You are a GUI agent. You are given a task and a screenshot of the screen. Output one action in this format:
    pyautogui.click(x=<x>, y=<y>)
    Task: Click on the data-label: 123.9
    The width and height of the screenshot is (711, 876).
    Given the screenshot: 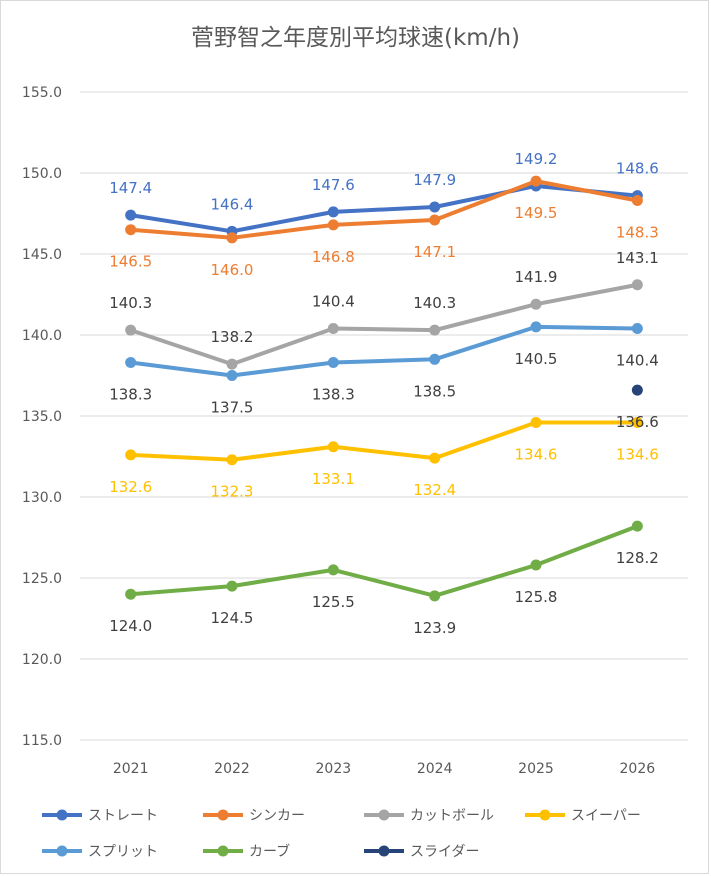 What is the action you would take?
    pyautogui.click(x=434, y=628)
    